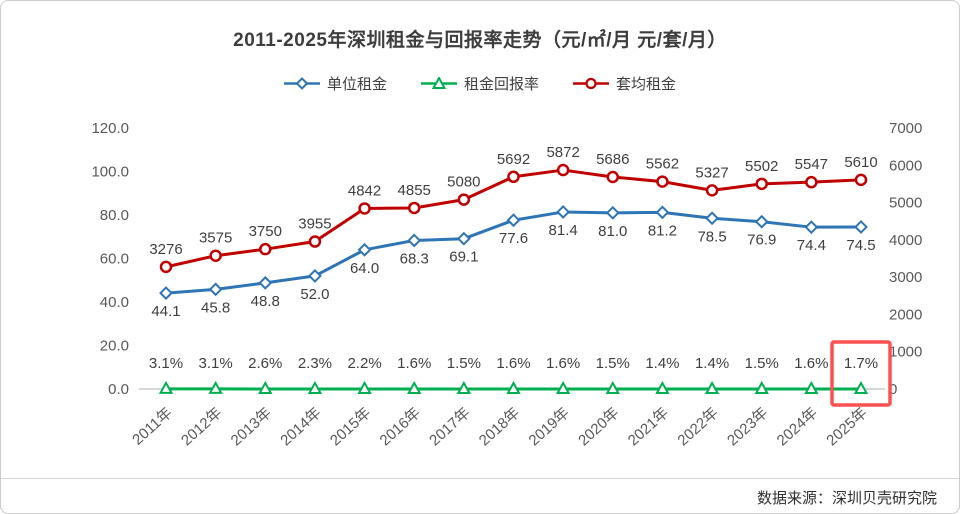 This screenshot has height=514, width=960. Describe the element at coordinates (562, 152) in the screenshot. I see `data-label-avg-unit-rent: 5872` at that location.